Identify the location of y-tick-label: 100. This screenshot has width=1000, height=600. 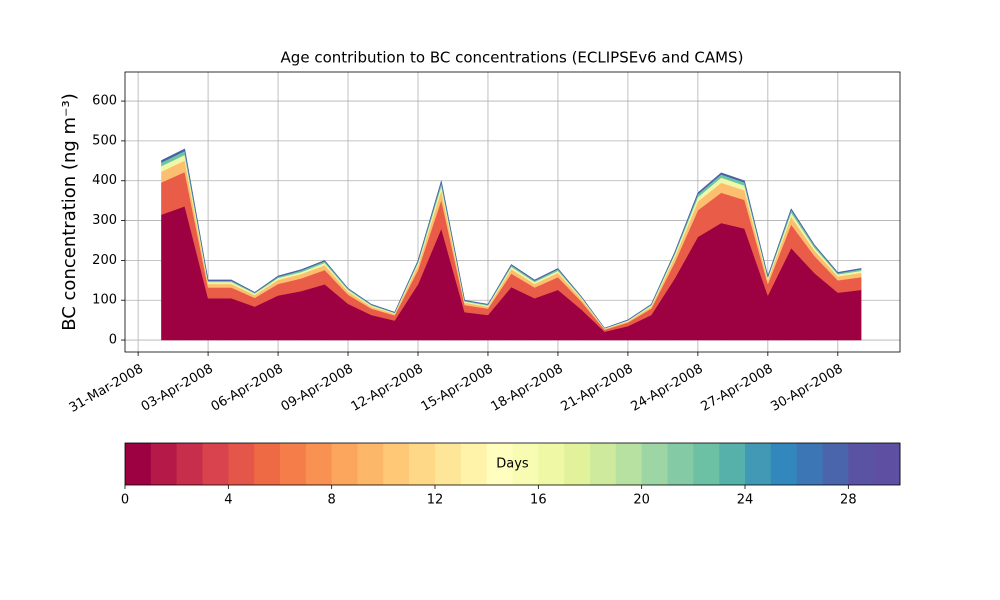
(104, 300).